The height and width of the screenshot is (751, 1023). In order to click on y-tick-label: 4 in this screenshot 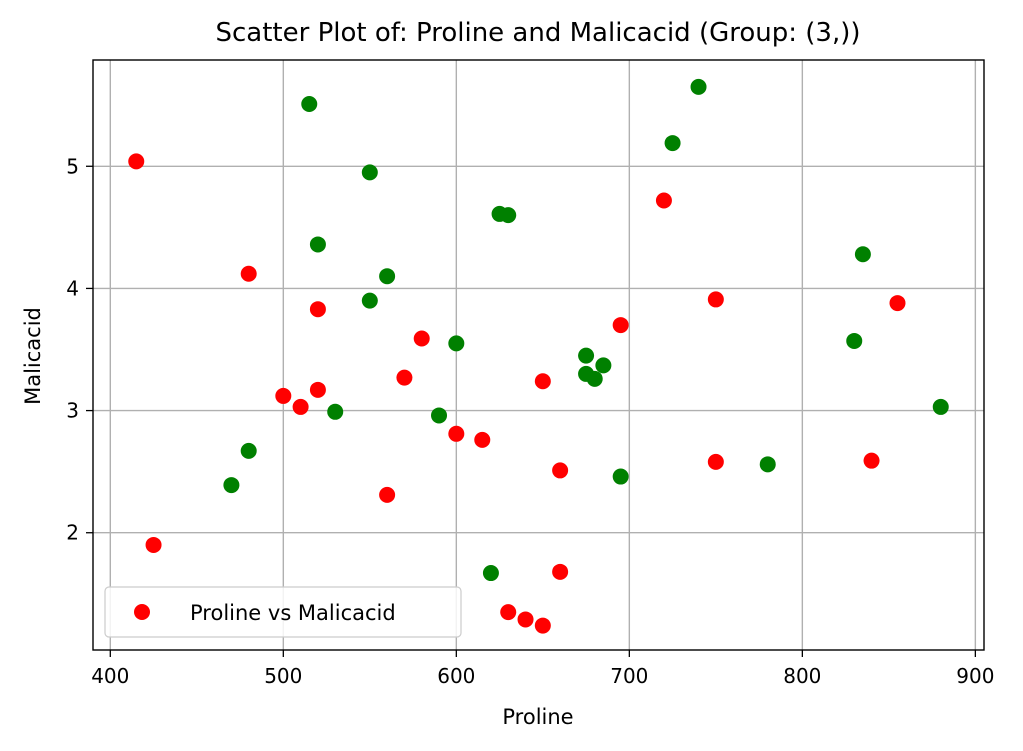, I will do `click(72, 288)`.